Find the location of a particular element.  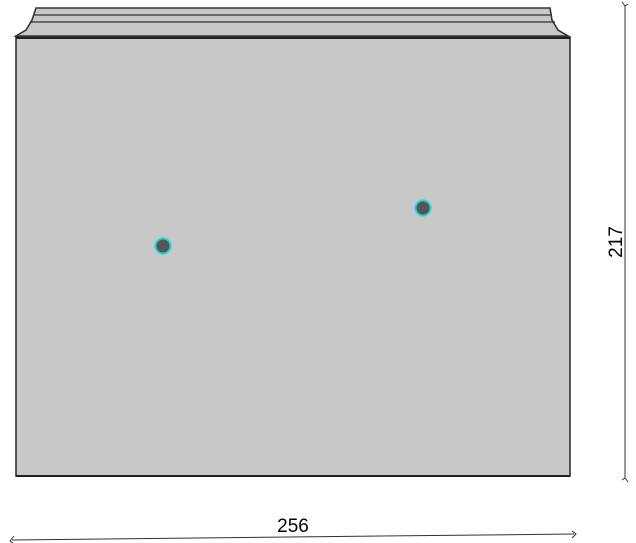

right-hole is located at coordinates (423, 208).